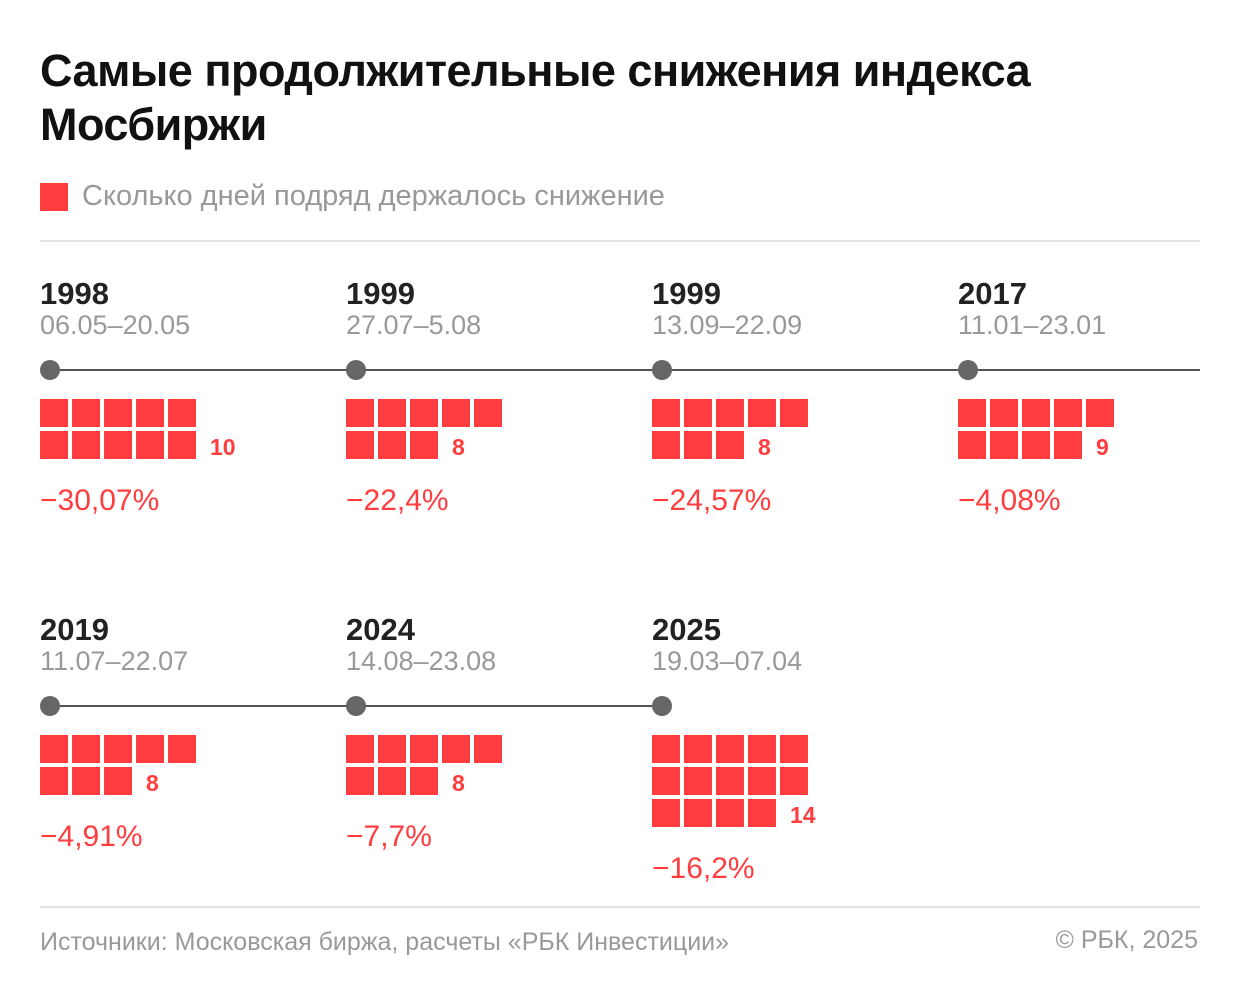 The height and width of the screenshot is (1003, 1240). I want to click on period-dates: 13.09–22.09, so click(727, 325).